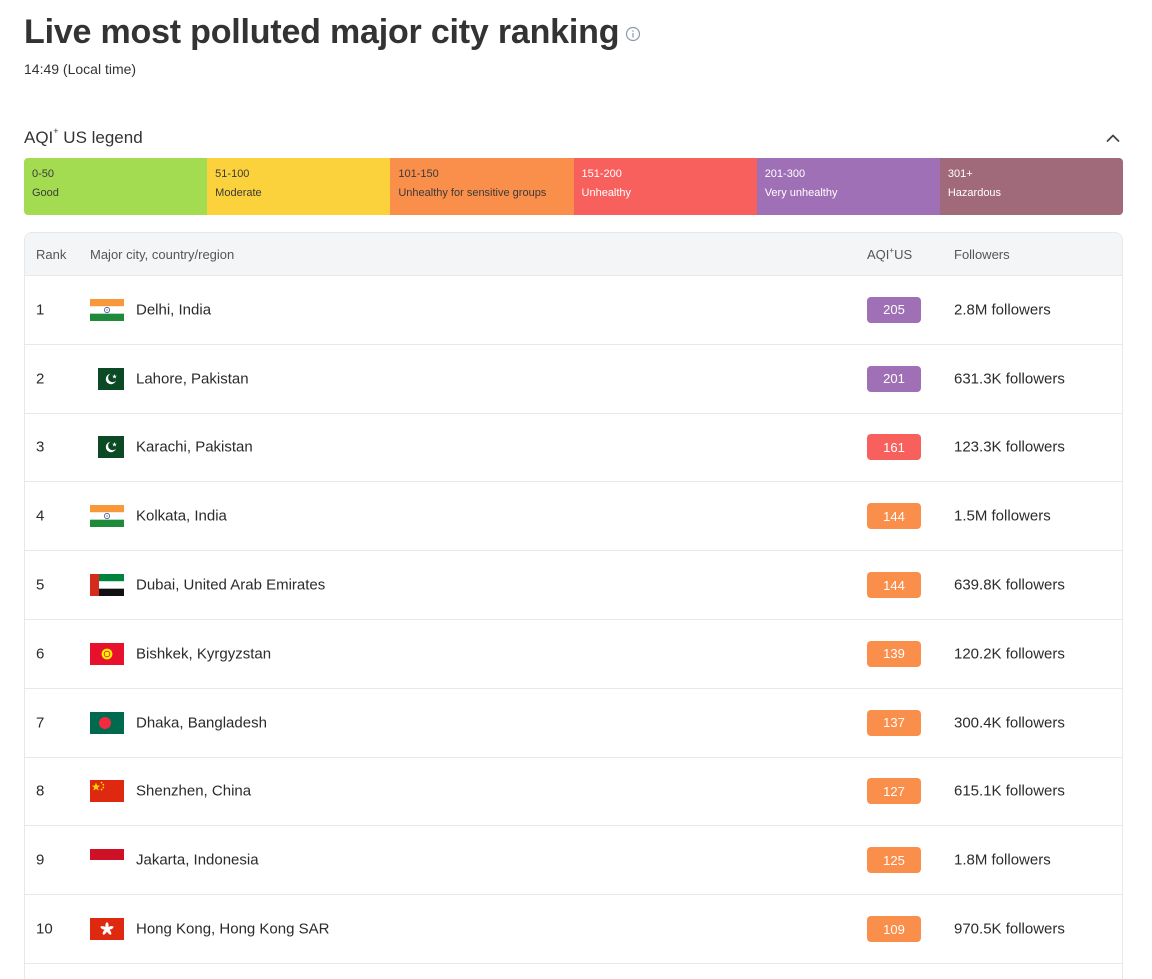  Describe the element at coordinates (573, 792) in the screenshot. I see `table-row: 8 Shenzhen, China 127 615.1K followers` at that location.